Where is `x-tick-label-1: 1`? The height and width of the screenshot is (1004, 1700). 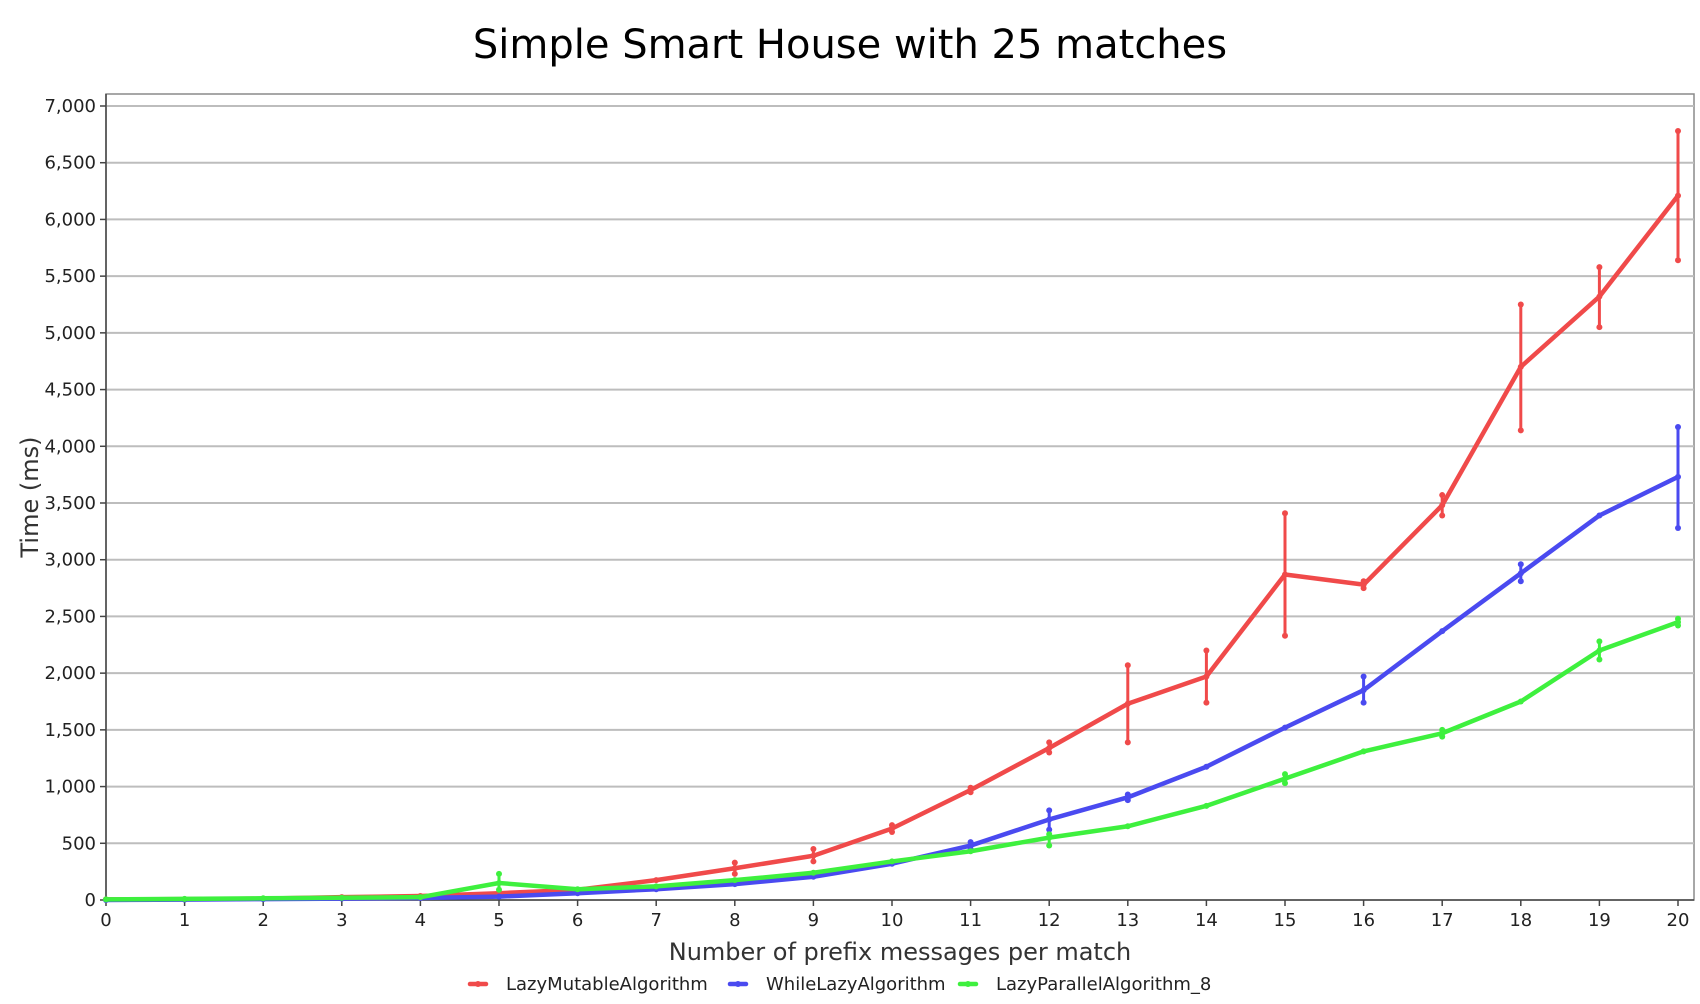
x-tick-label-1: 1 is located at coordinates (184, 920).